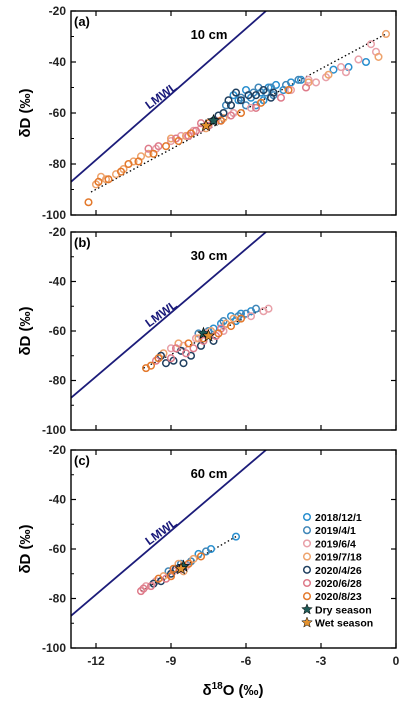 The width and height of the screenshot is (409, 713). What do you see at coordinates (338, 558) in the screenshot?
I see `legend-entry: 2019/7/18` at bounding box center [338, 558].